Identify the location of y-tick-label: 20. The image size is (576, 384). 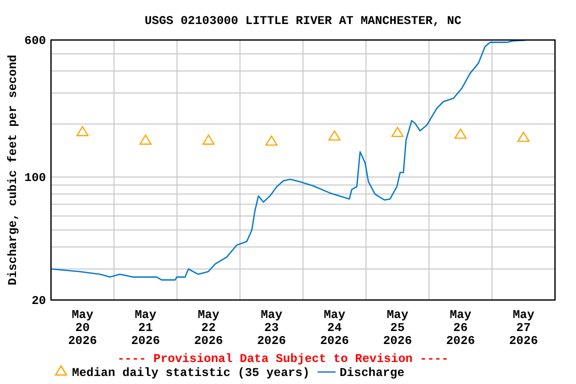
(39, 301).